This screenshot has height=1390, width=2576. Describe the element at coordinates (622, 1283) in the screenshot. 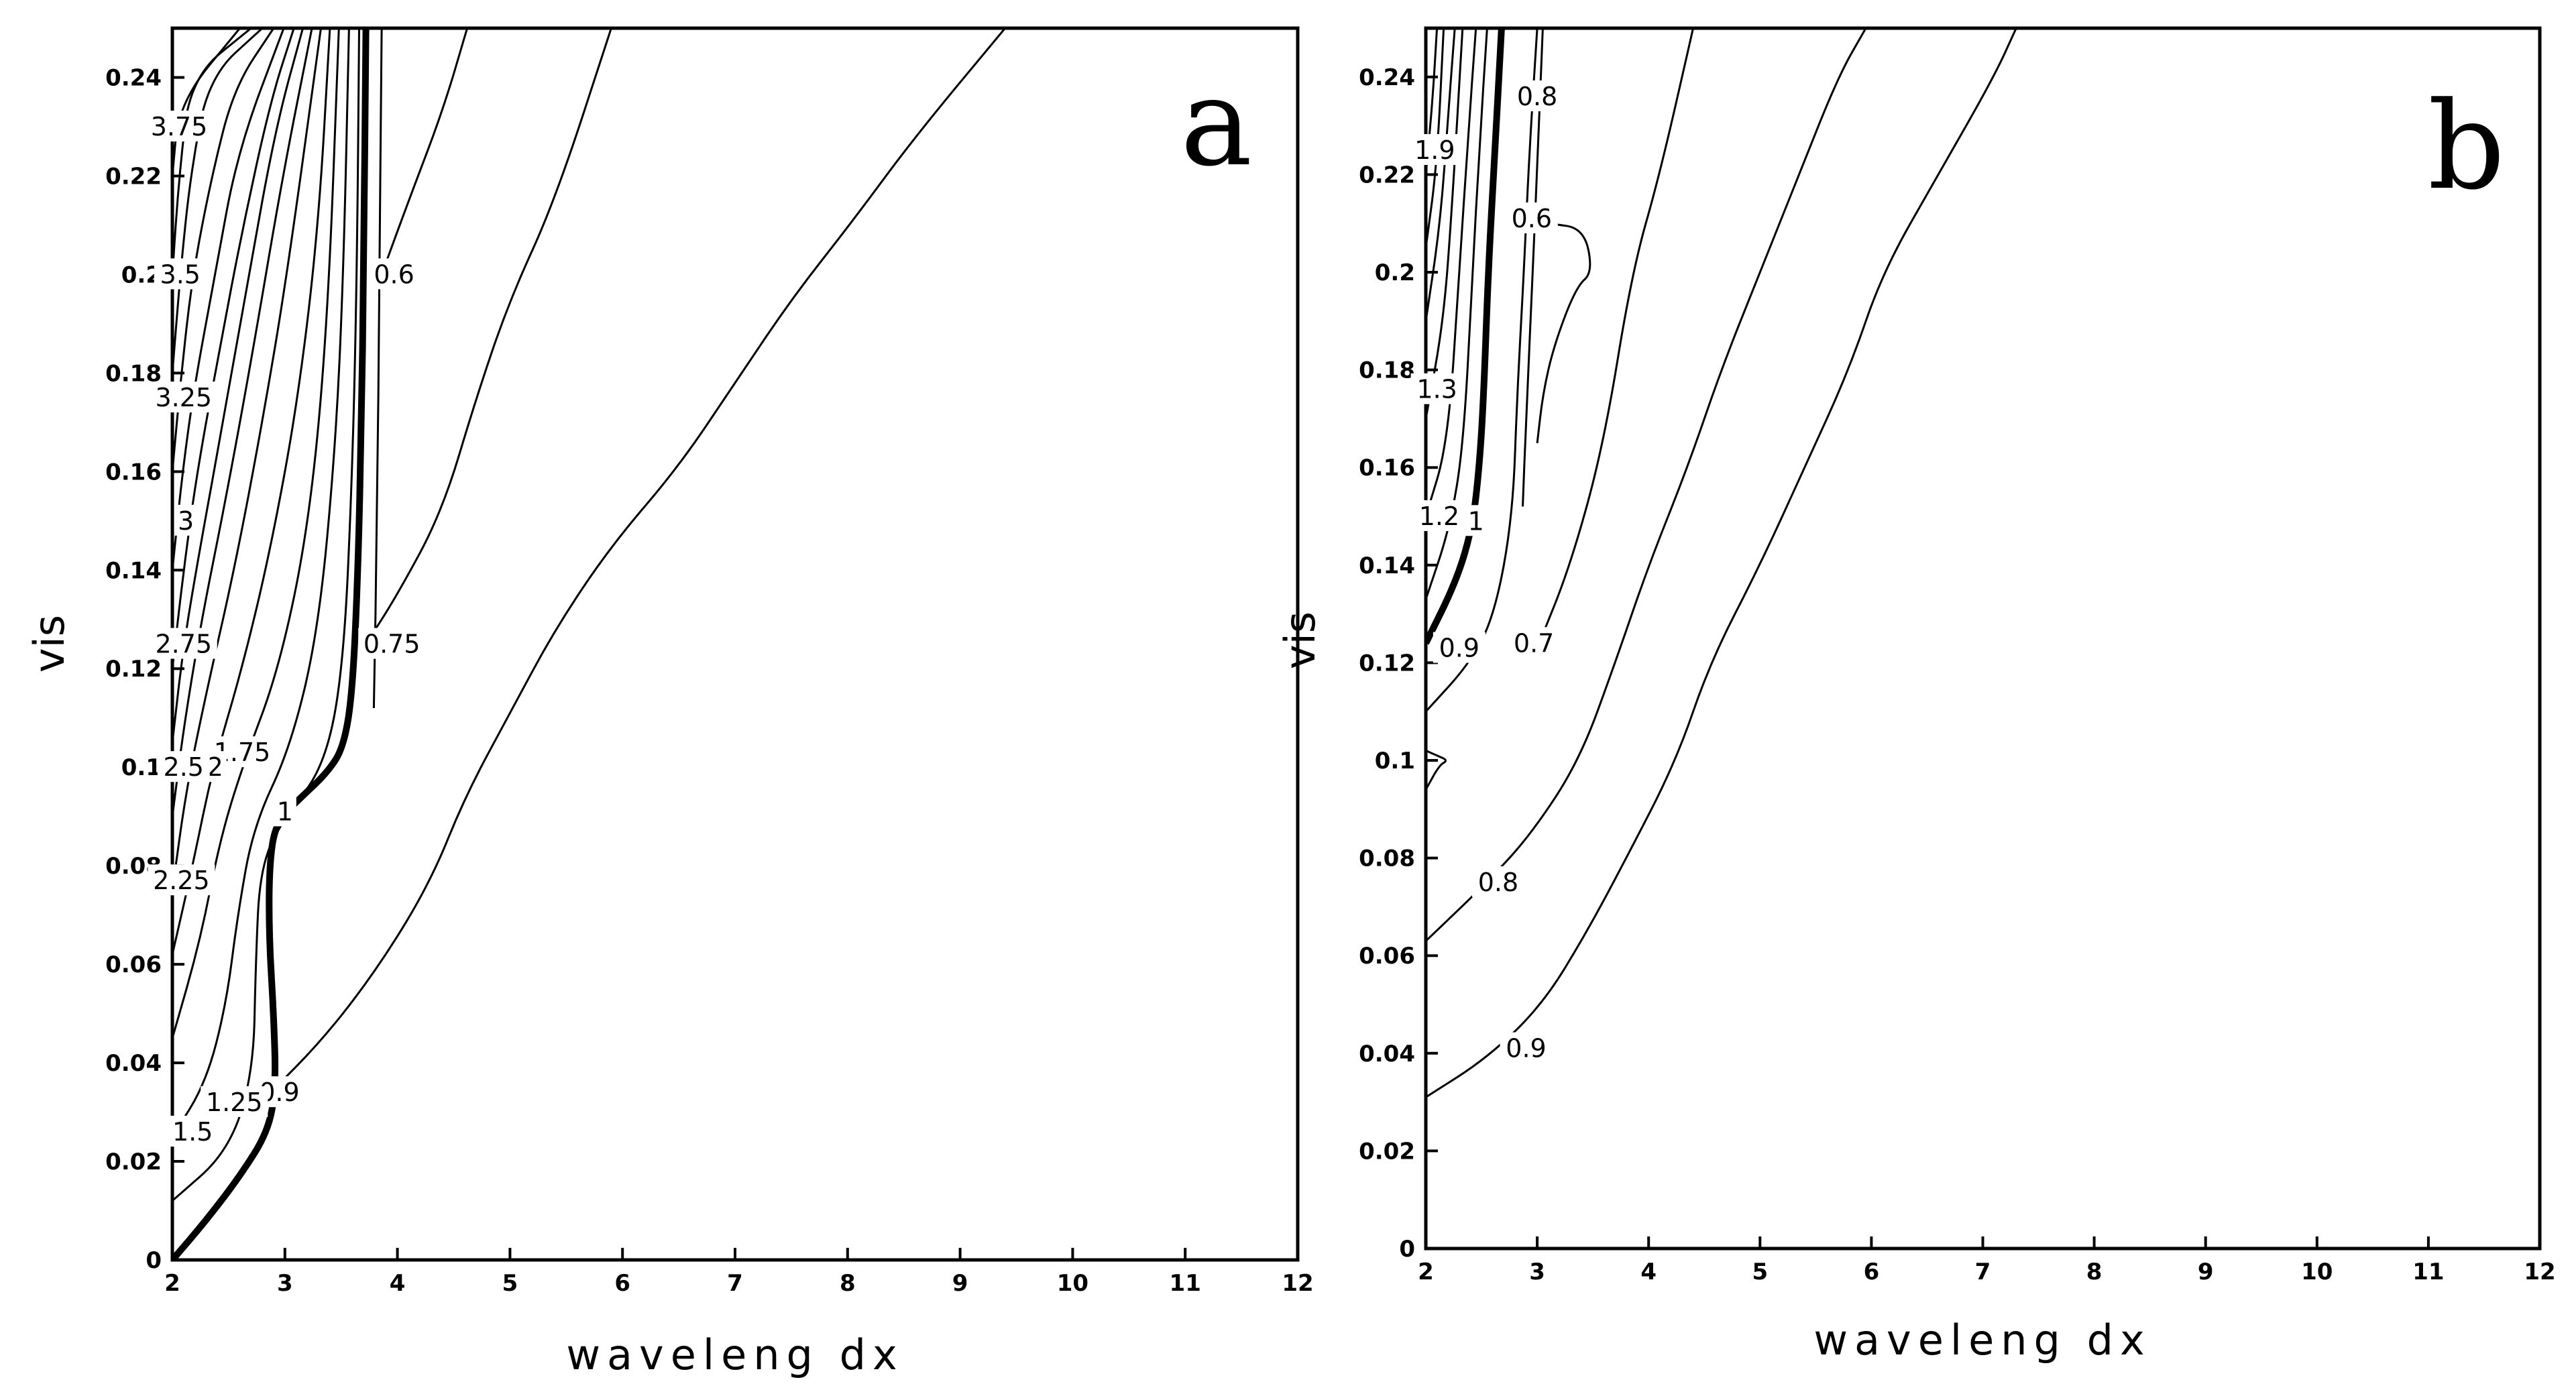

I see `panel-a-x-tick-label-4: 6` at that location.